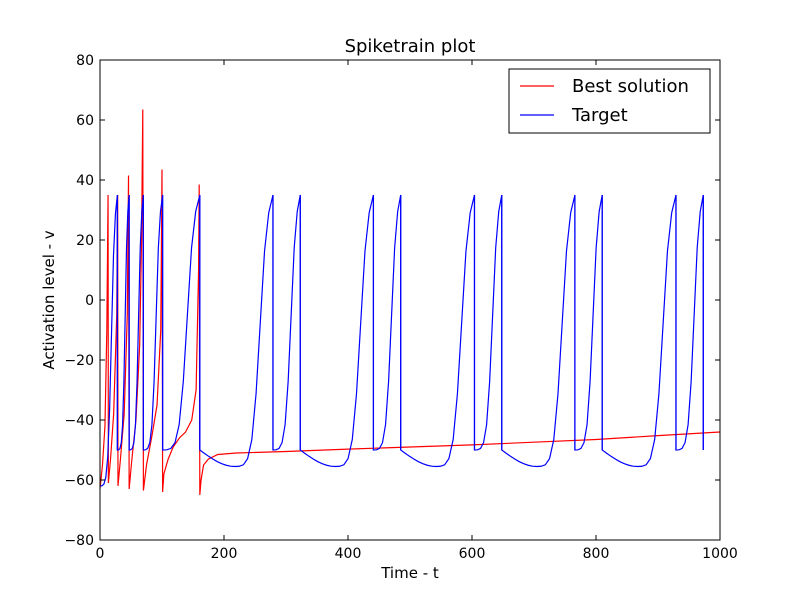 The image size is (800, 600). What do you see at coordinates (89, 301) in the screenshot?
I see `y-tick-label: 0` at bounding box center [89, 301].